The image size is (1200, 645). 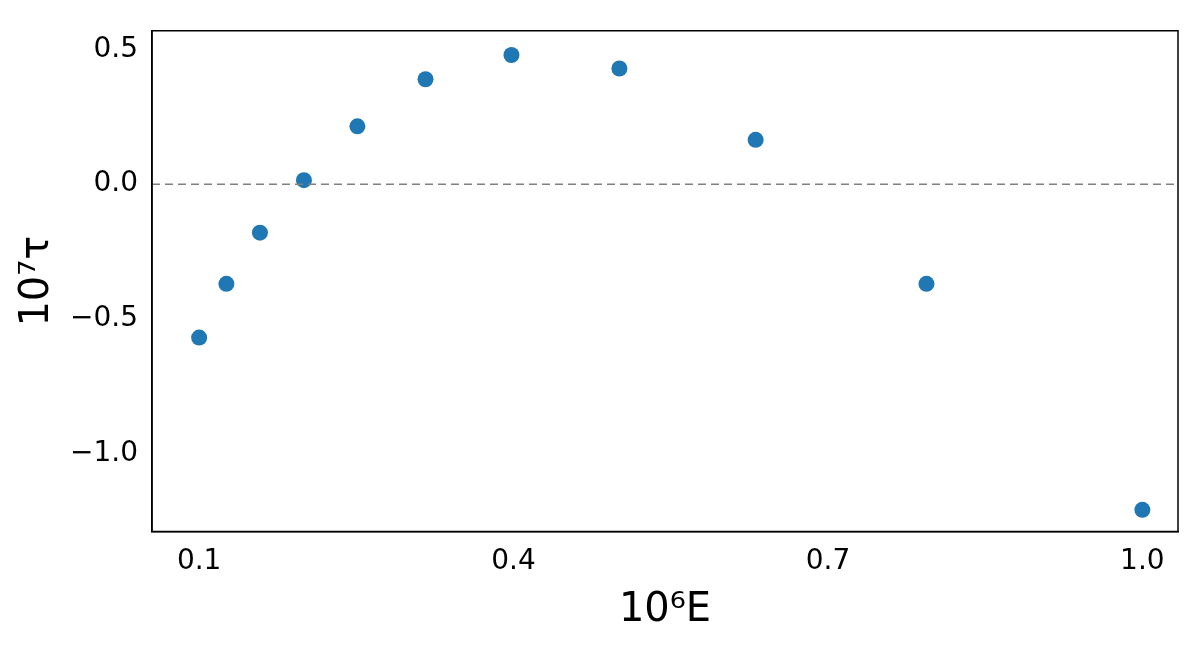 What do you see at coordinates (828, 560) in the screenshot?
I see `x-tick-label: 0.7` at bounding box center [828, 560].